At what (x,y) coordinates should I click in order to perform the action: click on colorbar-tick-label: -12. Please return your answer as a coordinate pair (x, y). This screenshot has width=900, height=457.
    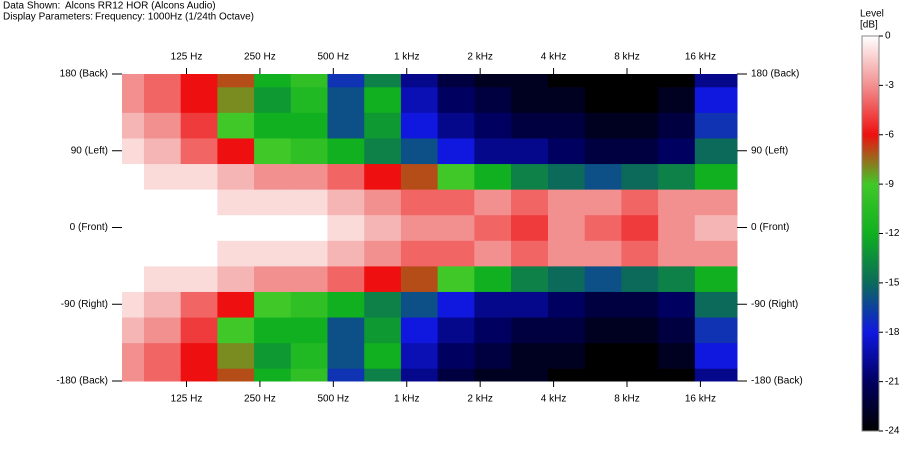
    Looking at the image, I should click on (892, 233).